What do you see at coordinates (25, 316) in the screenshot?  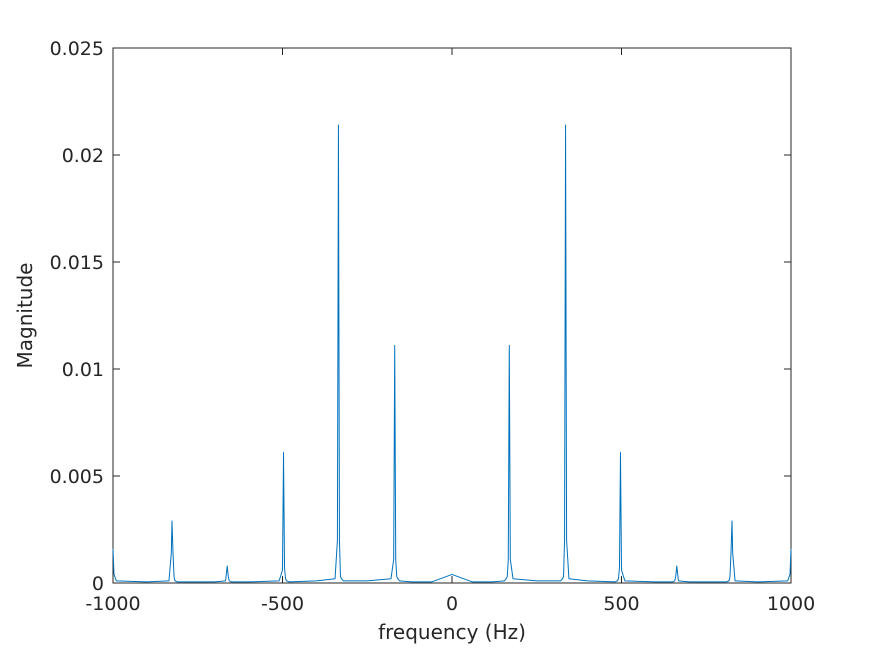 I see `y-axis-label: Magnitude` at bounding box center [25, 316].